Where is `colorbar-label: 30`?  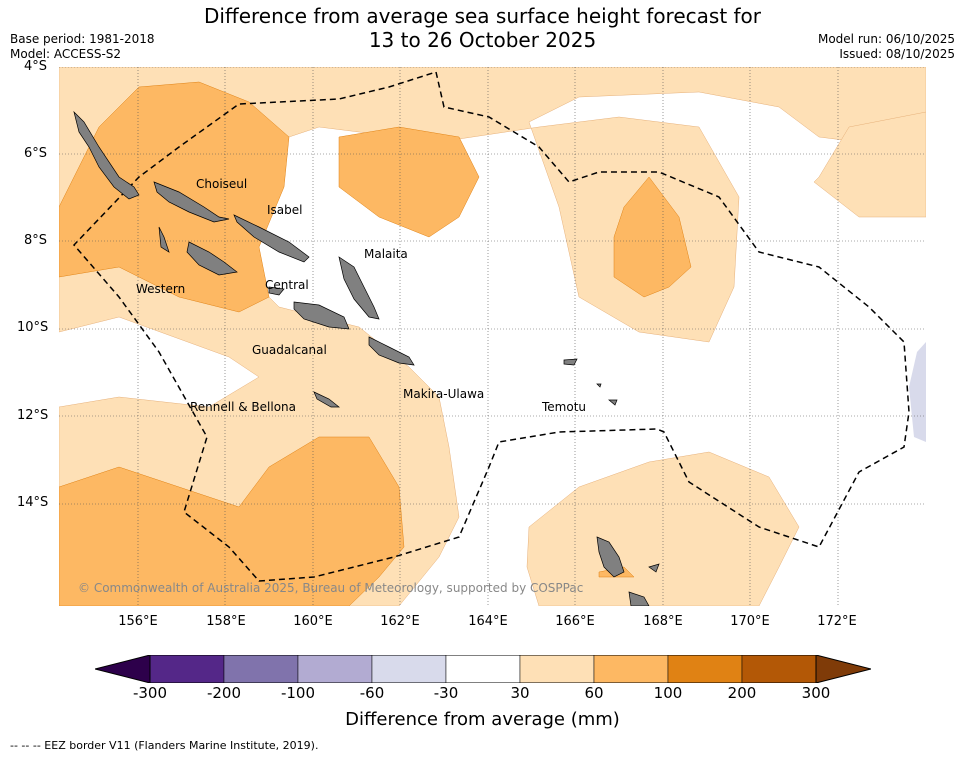
colorbar-label: 30 is located at coordinates (520, 693).